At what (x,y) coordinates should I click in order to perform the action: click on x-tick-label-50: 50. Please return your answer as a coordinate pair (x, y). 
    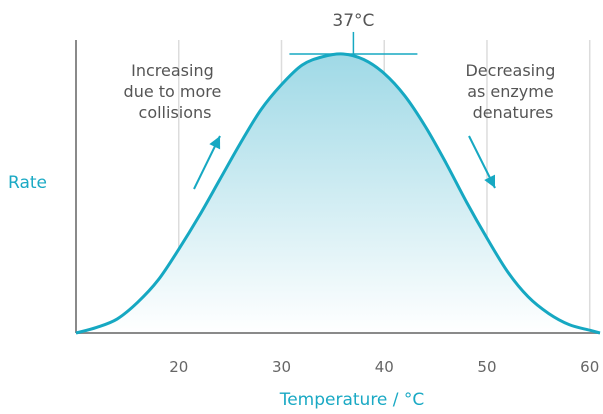
    Looking at the image, I should click on (486, 367).